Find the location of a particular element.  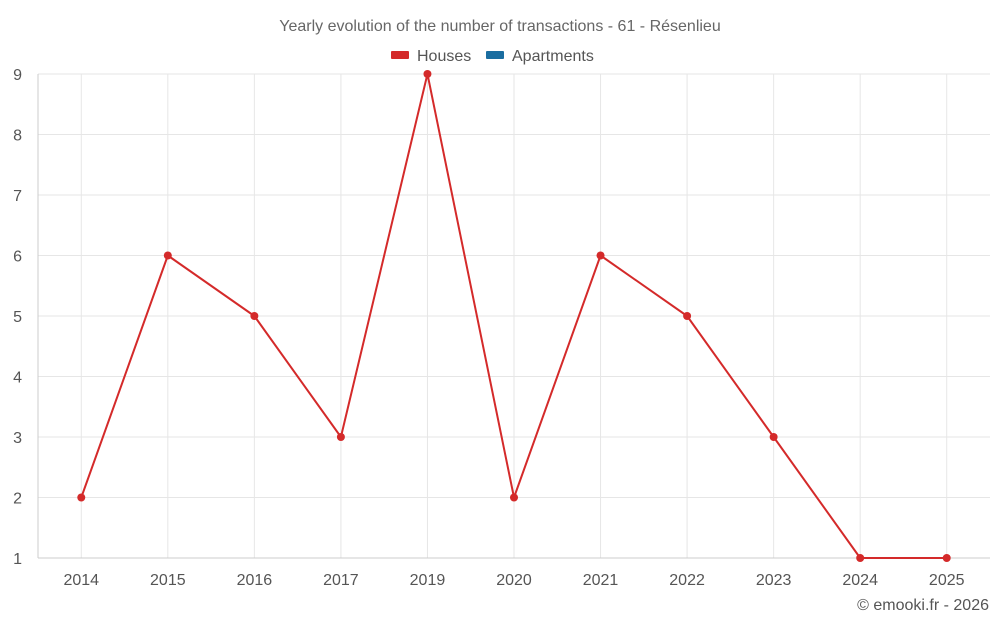

legend: Houses Apartments is located at coordinates (492, 56).